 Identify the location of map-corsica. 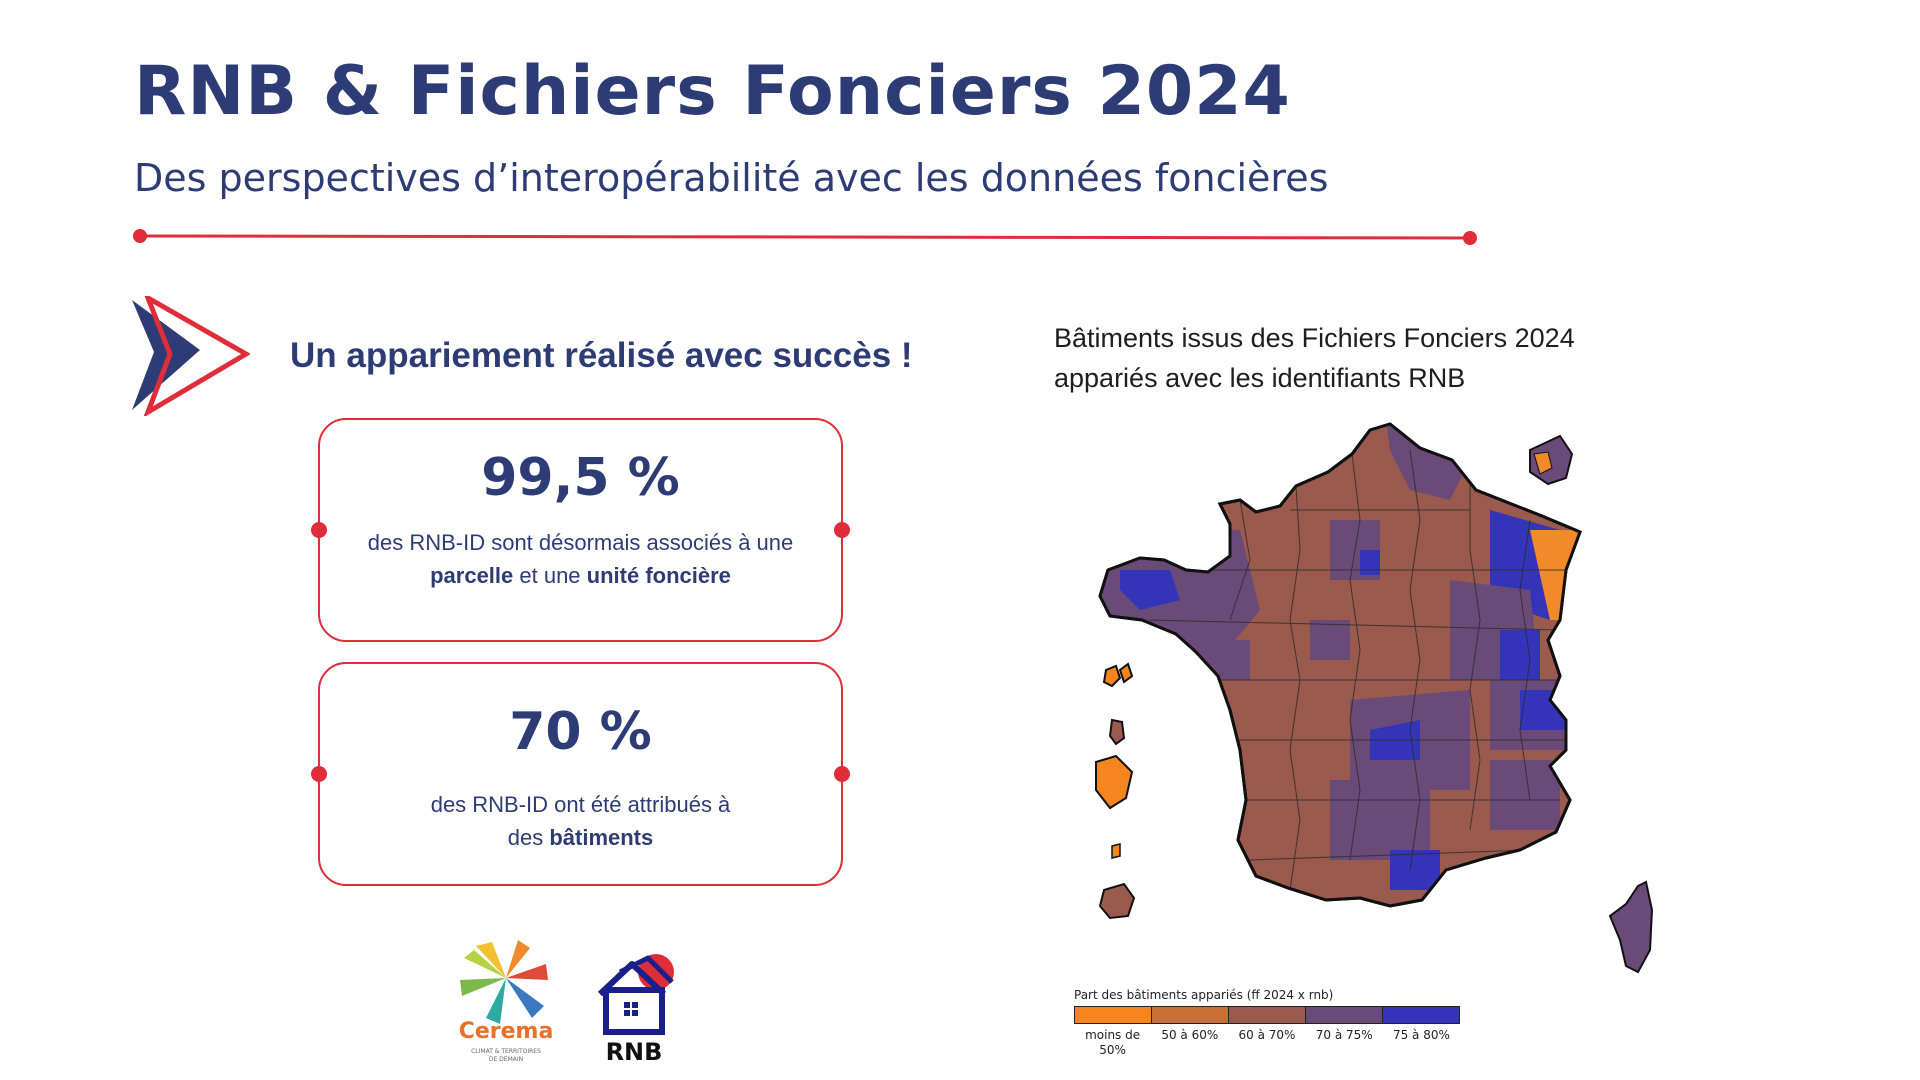
(1631, 927).